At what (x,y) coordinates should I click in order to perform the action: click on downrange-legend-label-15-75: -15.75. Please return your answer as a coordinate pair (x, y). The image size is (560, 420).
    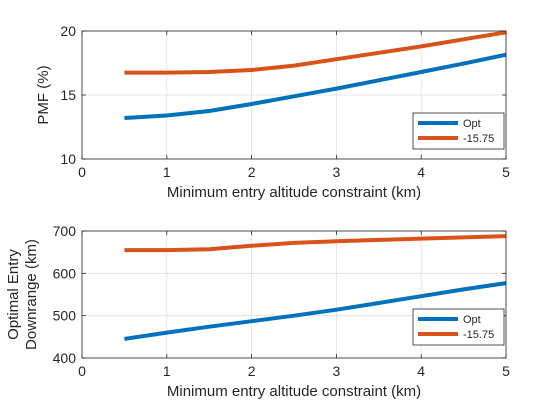
    Looking at the image, I should click on (478, 335).